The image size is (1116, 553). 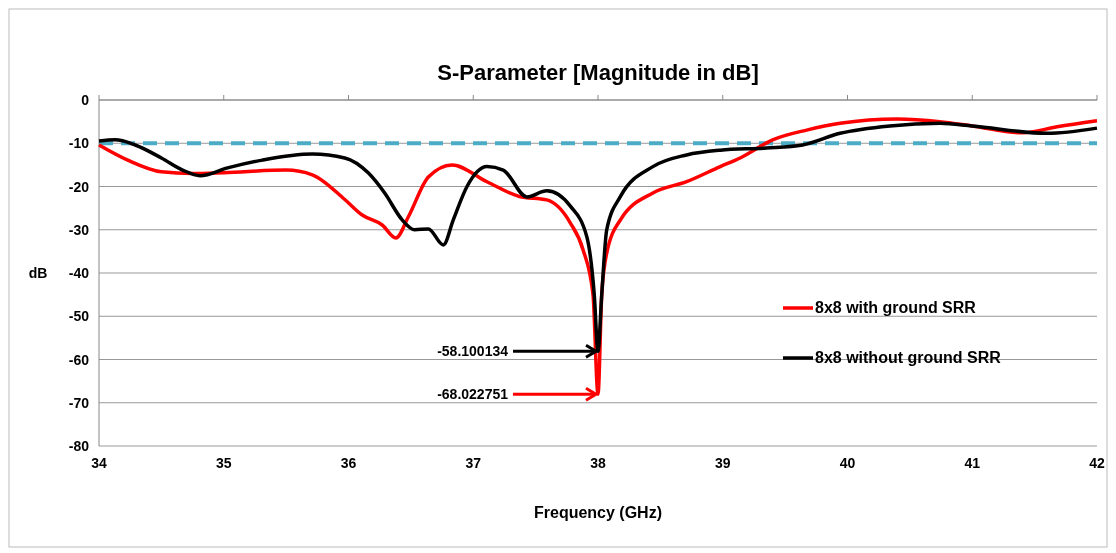 I want to click on y-tick-label: 0, so click(x=85, y=100).